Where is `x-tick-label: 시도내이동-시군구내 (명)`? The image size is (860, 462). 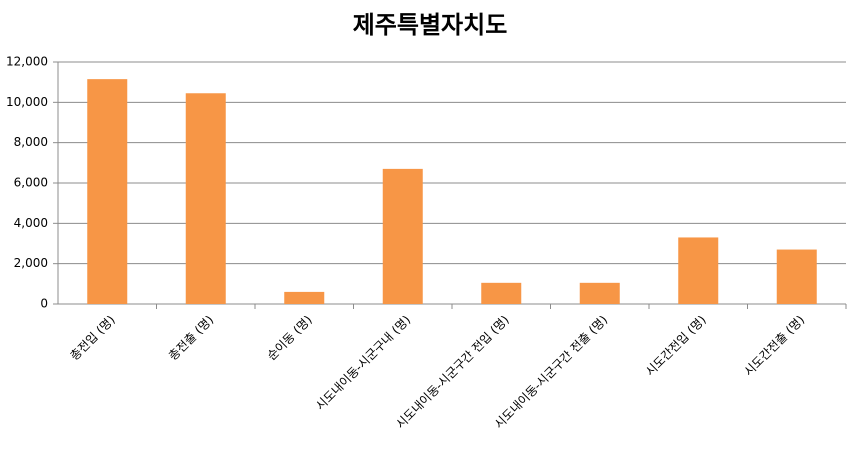
x-tick-label: 시도내이동-시군구내 (명) is located at coordinates (363, 363).